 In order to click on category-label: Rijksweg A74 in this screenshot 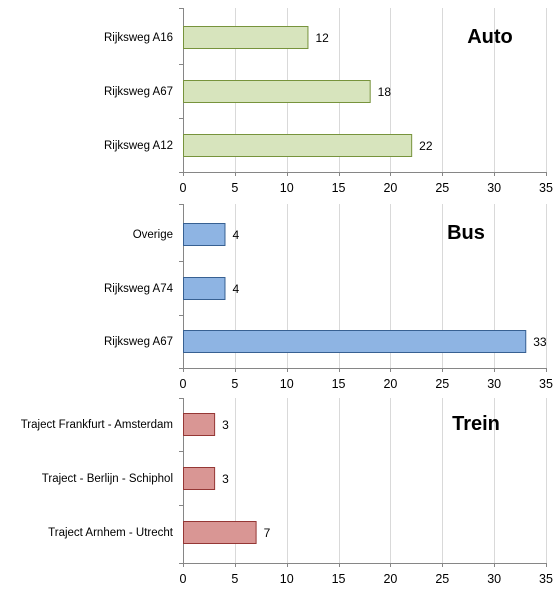, I will do `click(139, 289)`.